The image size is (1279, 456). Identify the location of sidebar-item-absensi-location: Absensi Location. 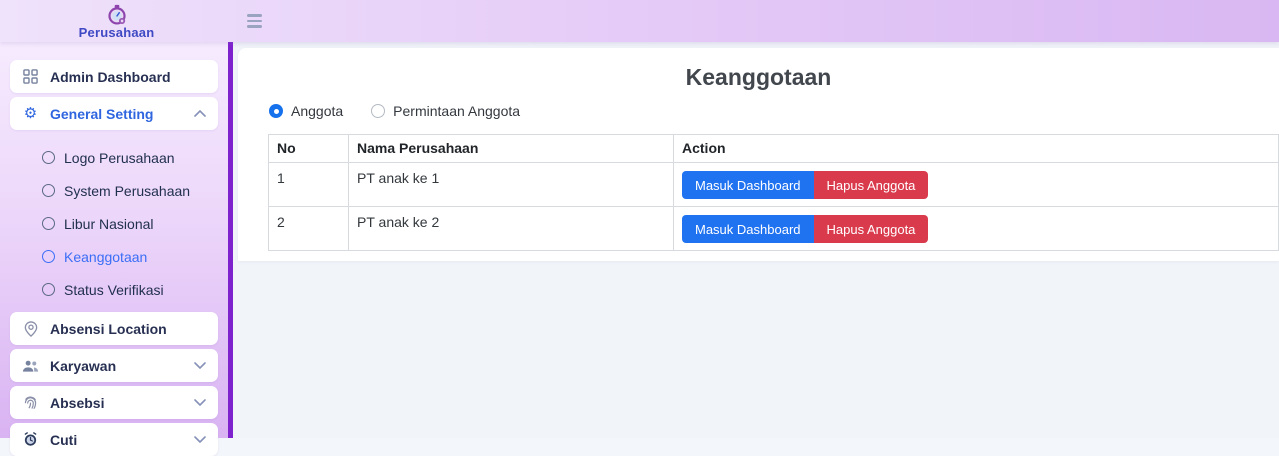
(114, 328).